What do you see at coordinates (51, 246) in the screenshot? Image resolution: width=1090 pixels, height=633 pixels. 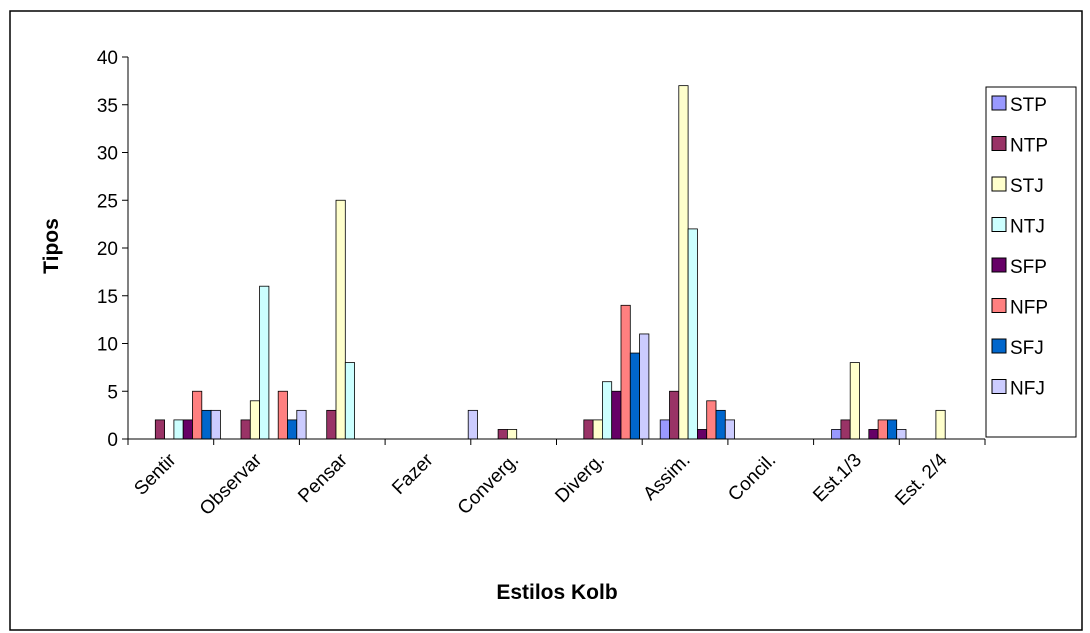 I see `y-axis-label: Tipos` at bounding box center [51, 246].